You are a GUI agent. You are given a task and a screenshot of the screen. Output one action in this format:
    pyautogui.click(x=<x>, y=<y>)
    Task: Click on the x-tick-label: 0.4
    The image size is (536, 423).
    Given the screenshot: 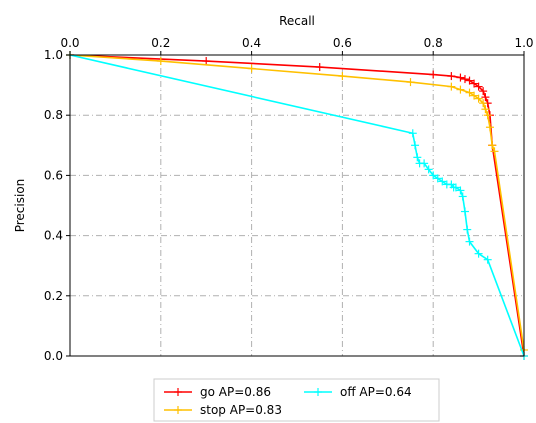 What is the action you would take?
    pyautogui.click(x=251, y=43)
    